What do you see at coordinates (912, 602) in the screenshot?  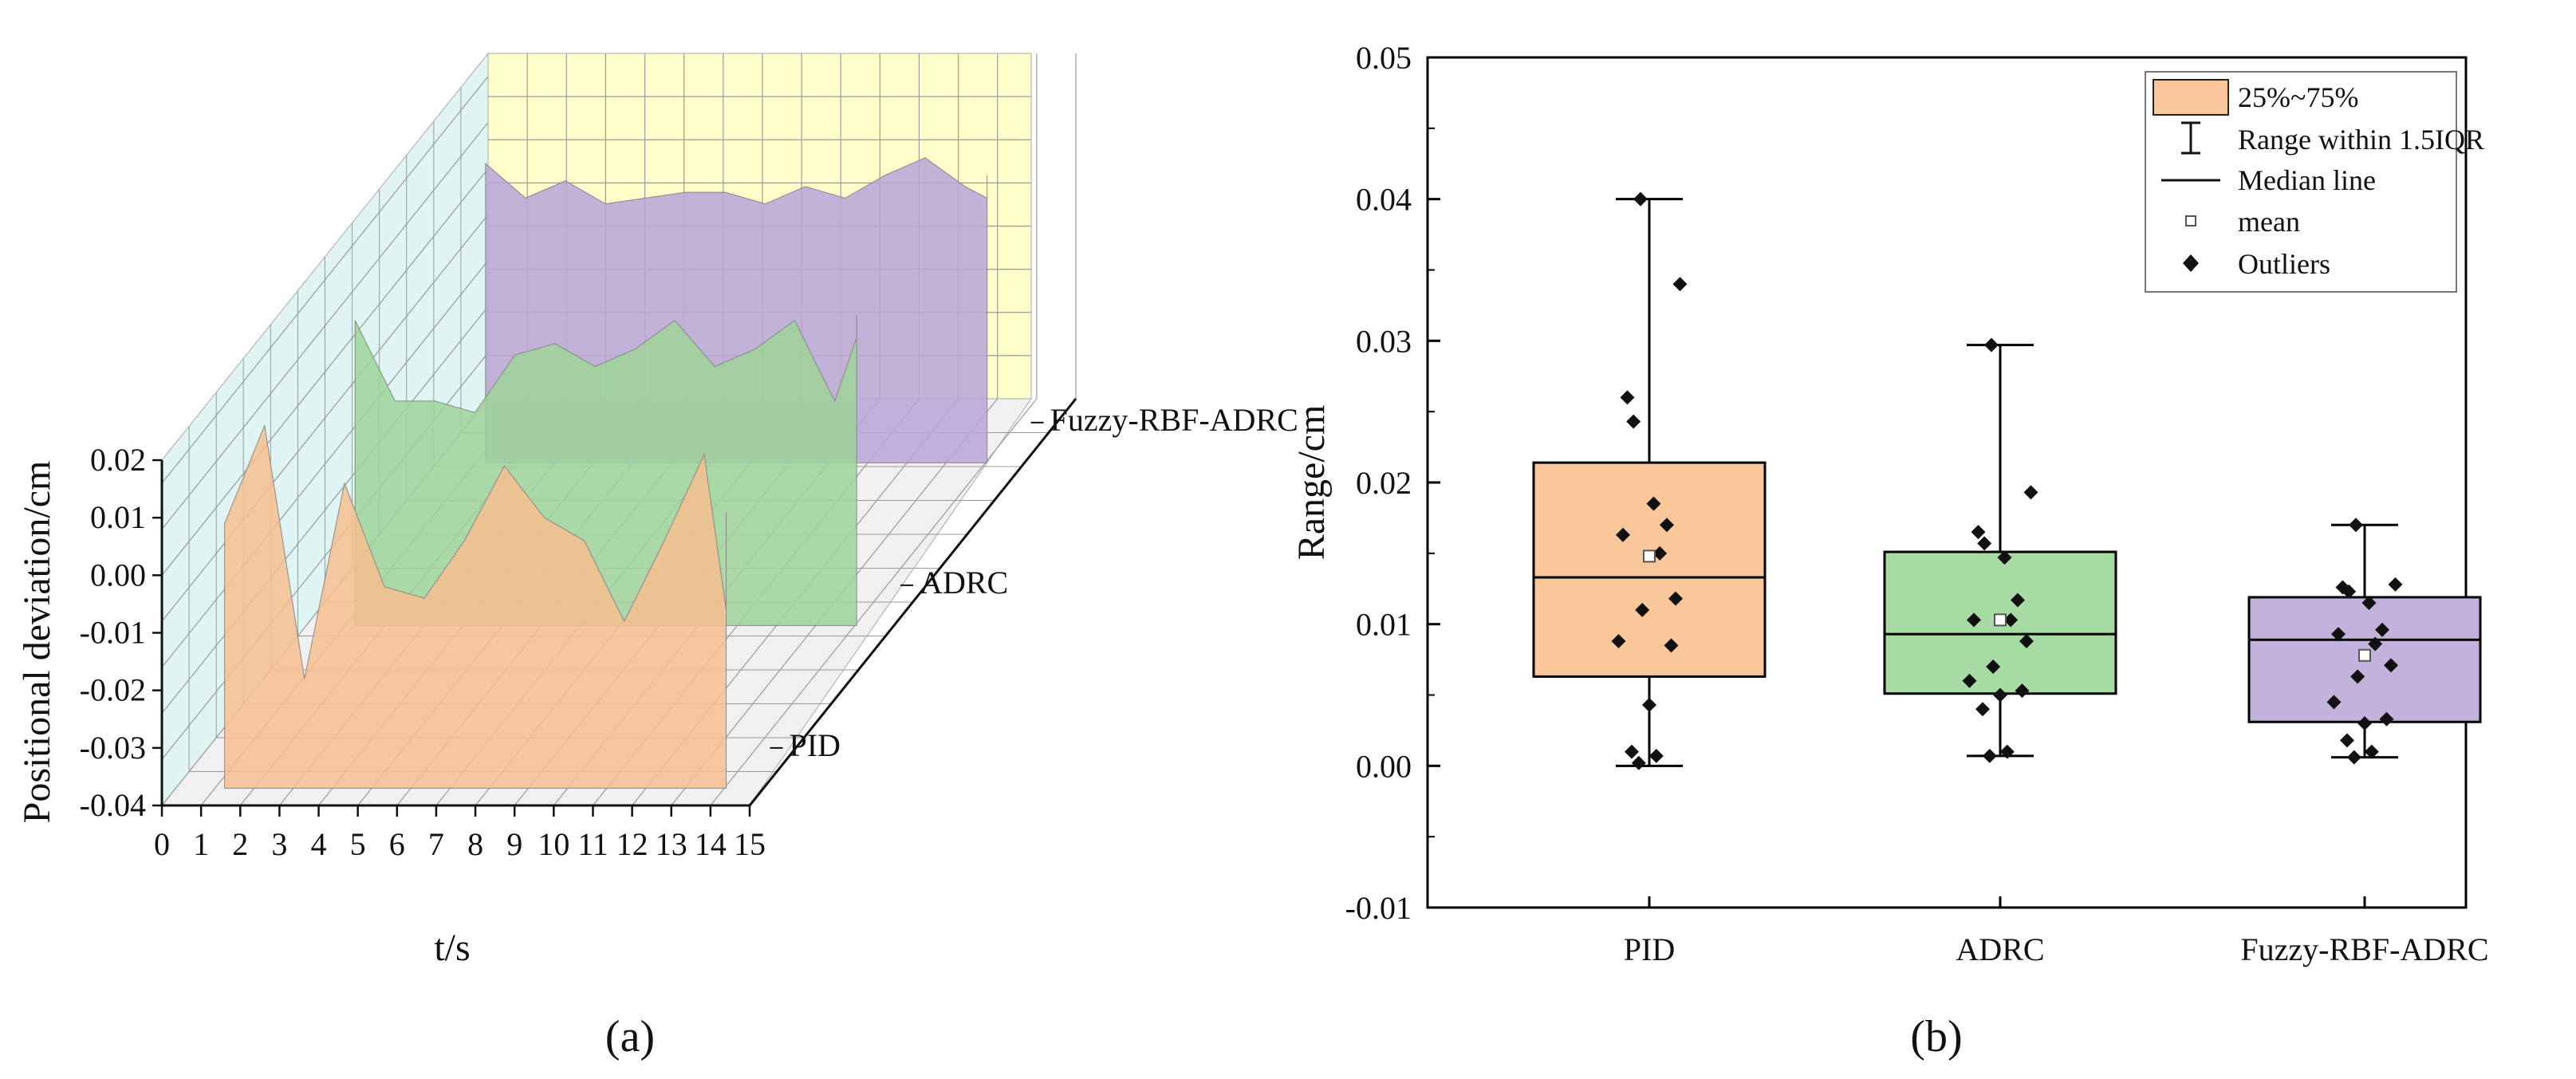 I see `depth-axis-line` at bounding box center [912, 602].